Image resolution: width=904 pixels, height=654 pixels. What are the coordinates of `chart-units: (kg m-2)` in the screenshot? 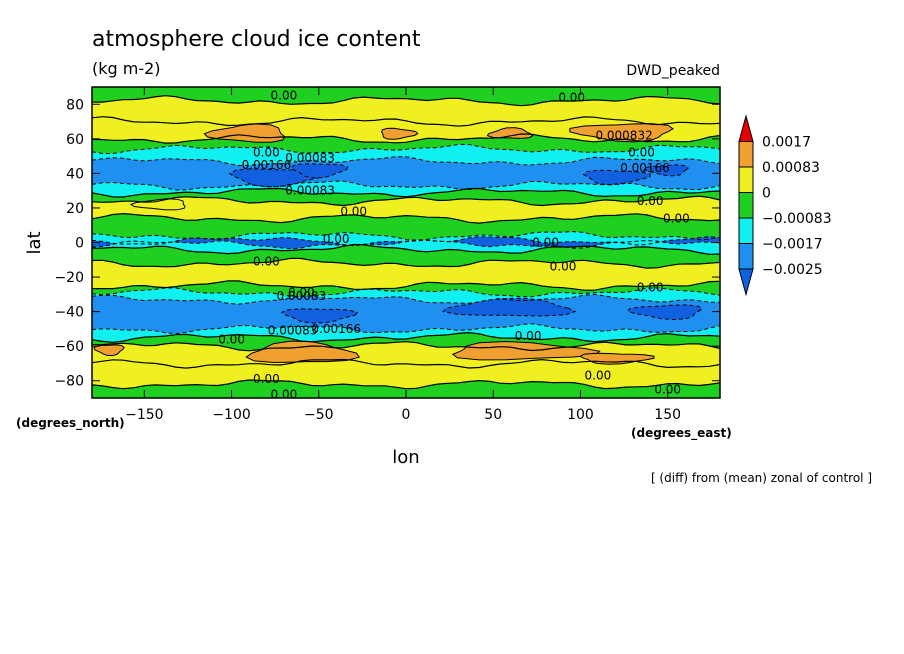 It's located at (126, 68).